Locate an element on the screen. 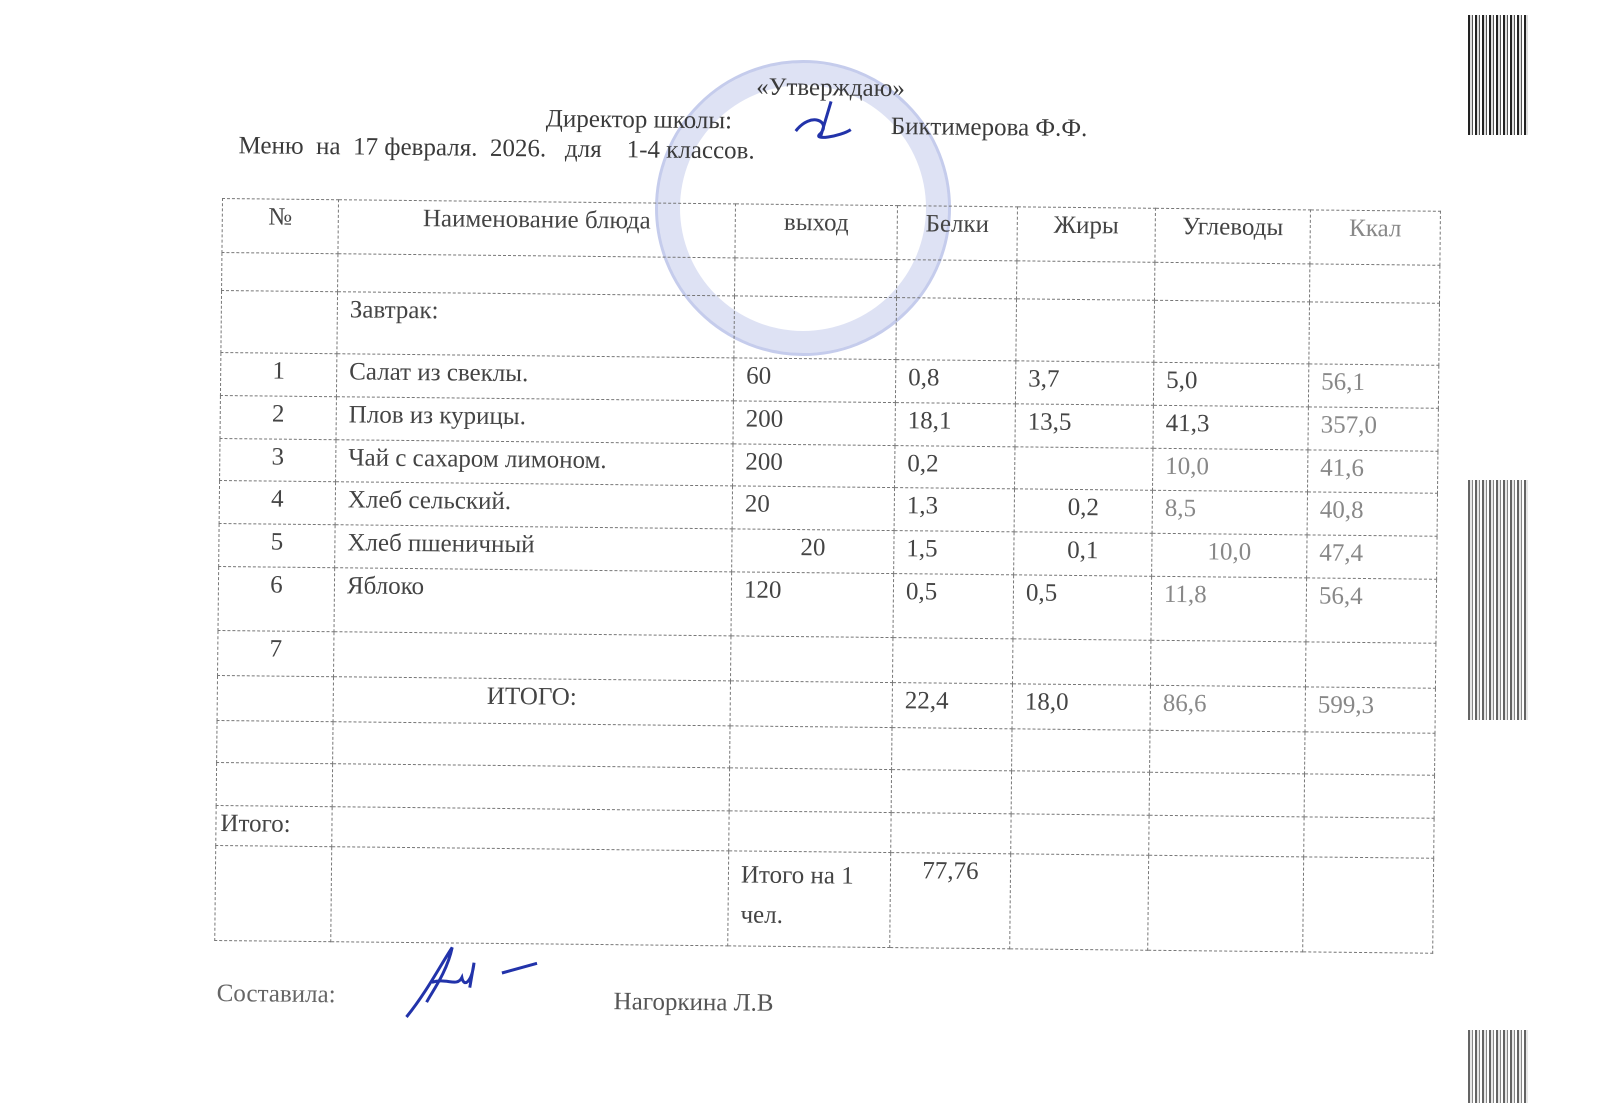 The width and height of the screenshot is (1600, 1117). cell-fat: 3,7 is located at coordinates (1084, 383).